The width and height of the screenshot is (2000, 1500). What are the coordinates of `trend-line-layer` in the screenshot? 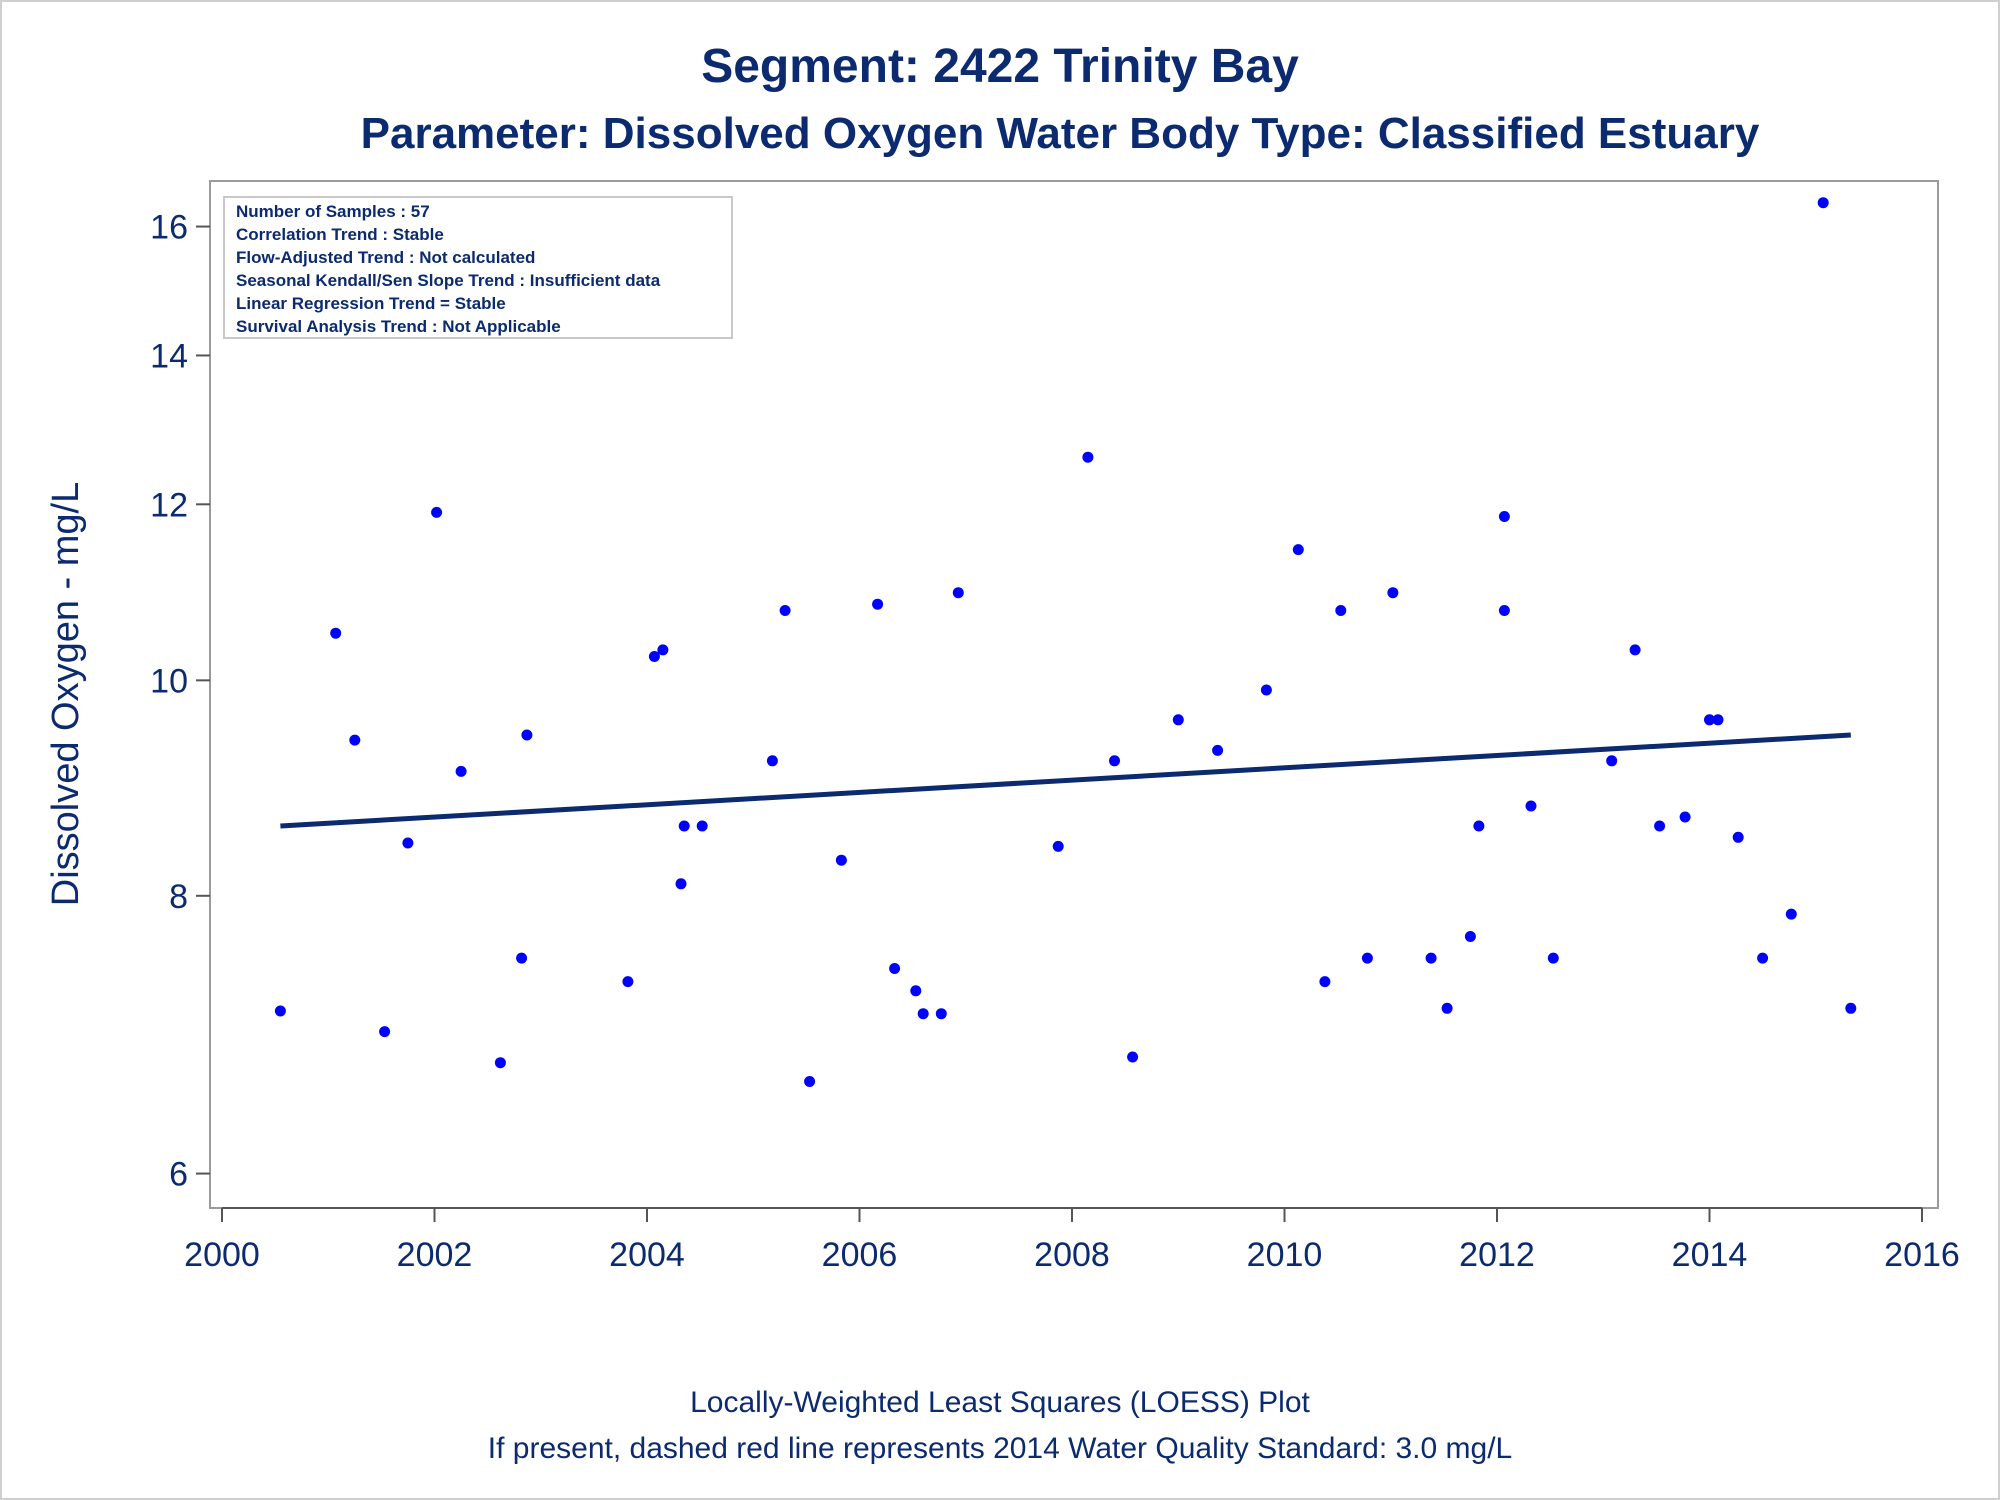 It's located at (1065, 780).